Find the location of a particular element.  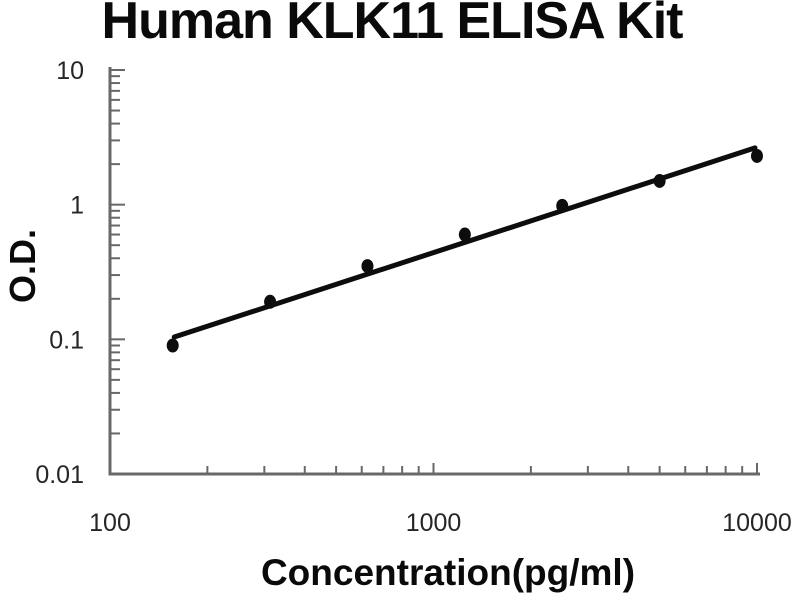

y-tick-label: 1 is located at coordinates (77, 206).